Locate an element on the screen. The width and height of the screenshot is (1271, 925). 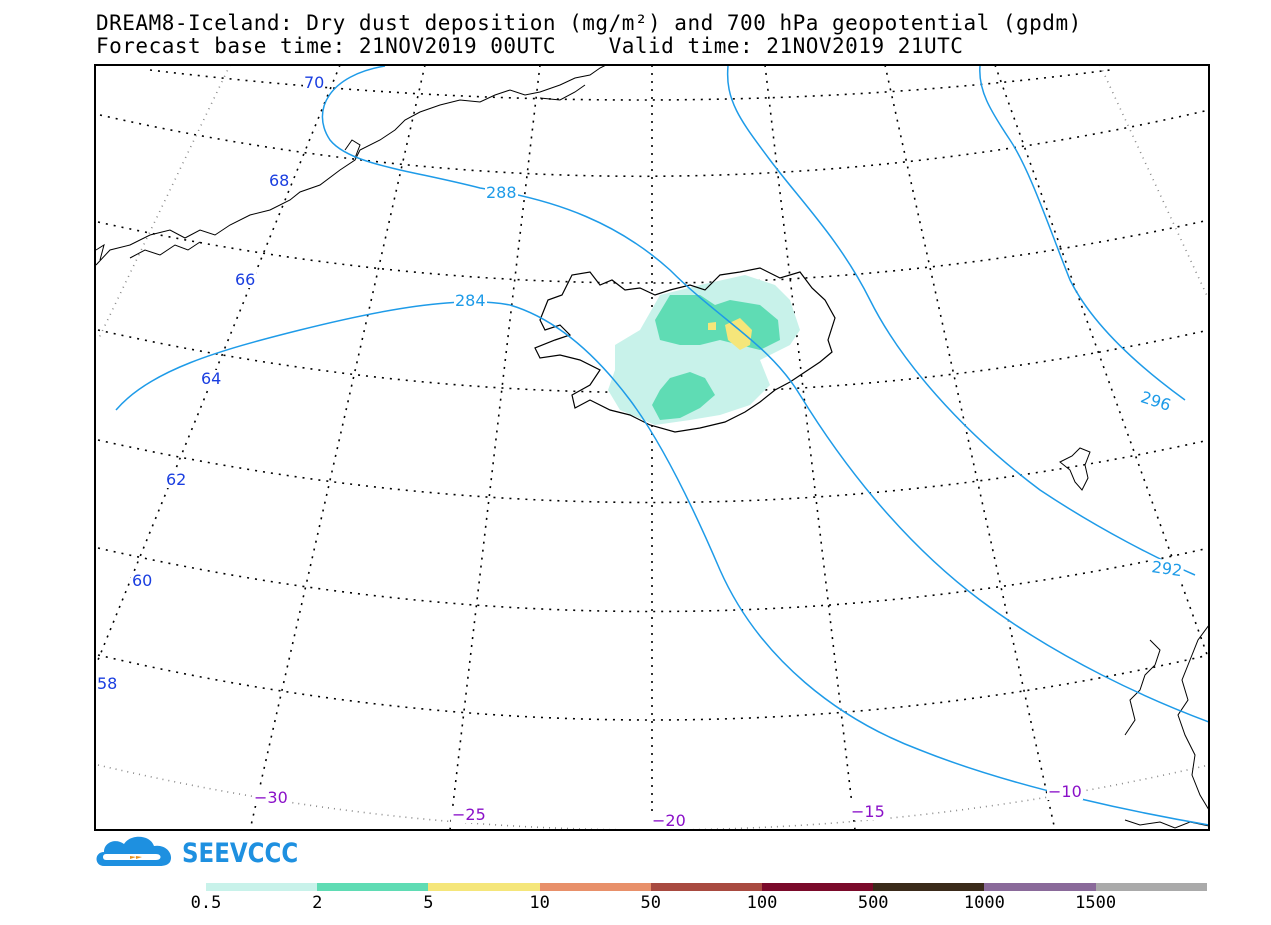
lon-label: −20 is located at coordinates (669, 820).